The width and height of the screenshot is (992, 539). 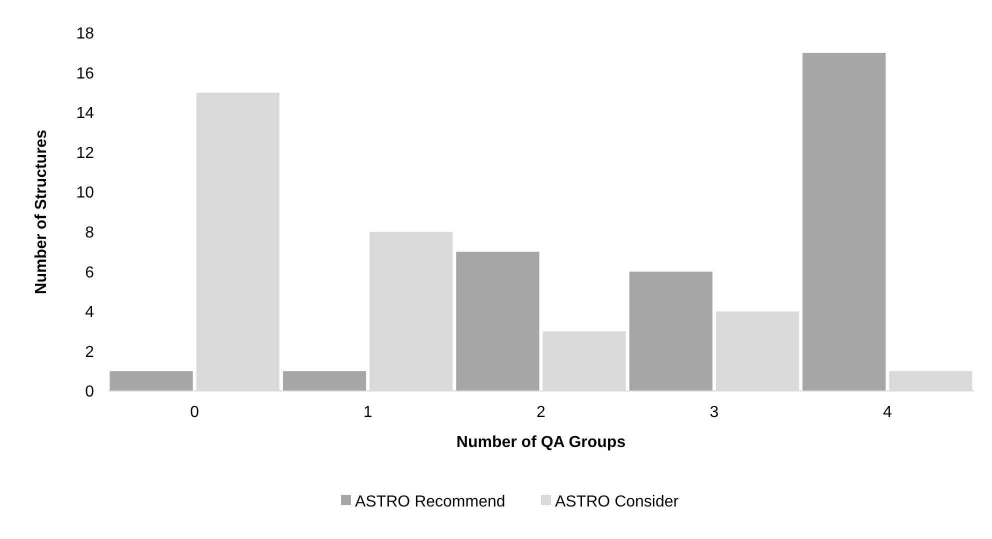 I want to click on legend-label: ASTRO Consider, so click(x=617, y=502).